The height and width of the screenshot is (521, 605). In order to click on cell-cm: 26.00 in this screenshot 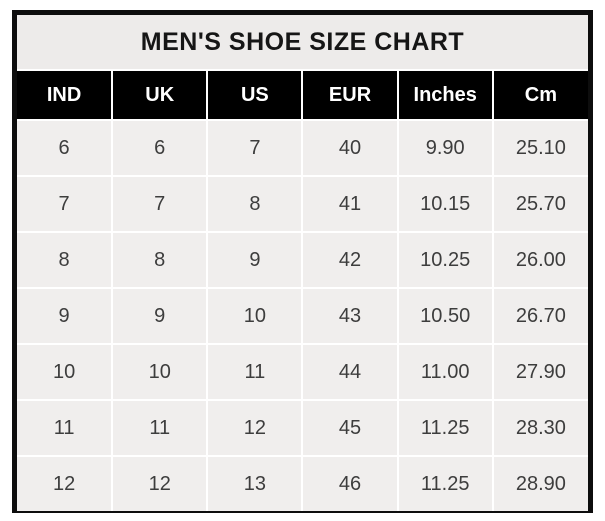, I will do `click(539, 260)`.